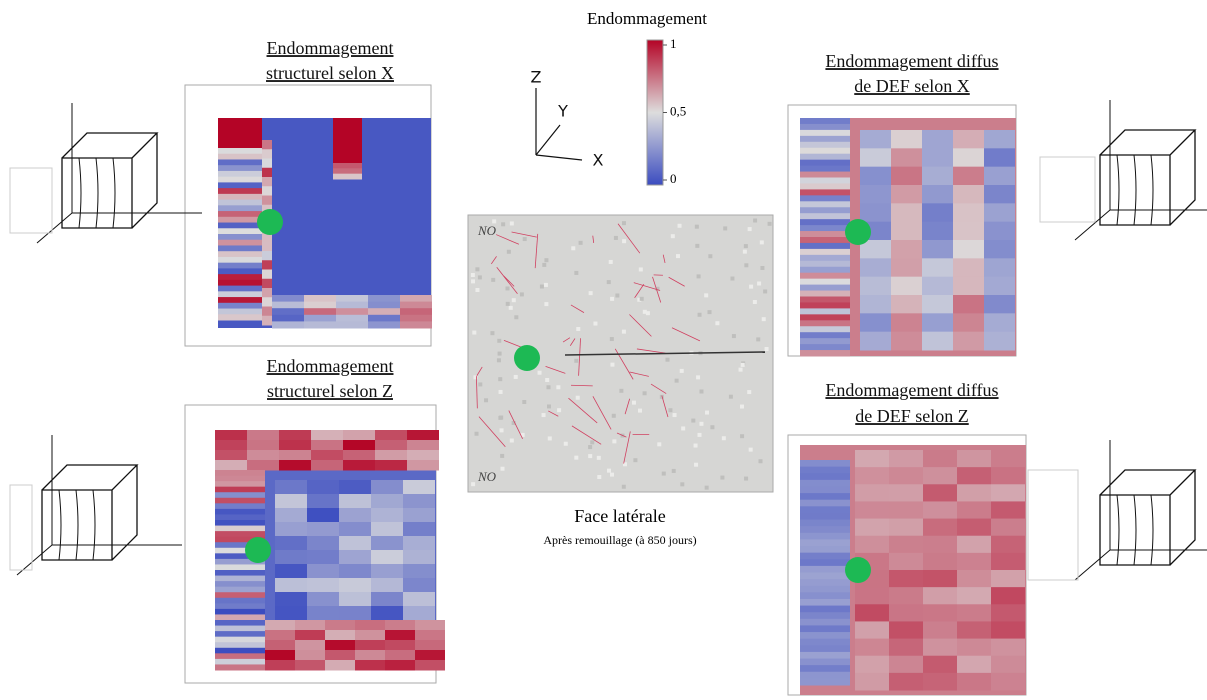  What do you see at coordinates (487, 476) in the screenshot?
I see `photo-mark: NO` at bounding box center [487, 476].